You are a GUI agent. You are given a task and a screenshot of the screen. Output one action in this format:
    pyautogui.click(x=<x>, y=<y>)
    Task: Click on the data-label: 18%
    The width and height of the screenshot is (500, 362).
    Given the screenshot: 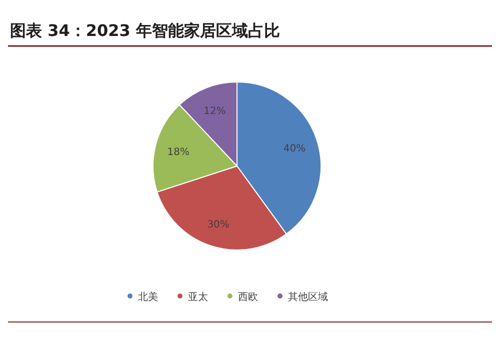 What is the action you would take?
    pyautogui.click(x=178, y=152)
    